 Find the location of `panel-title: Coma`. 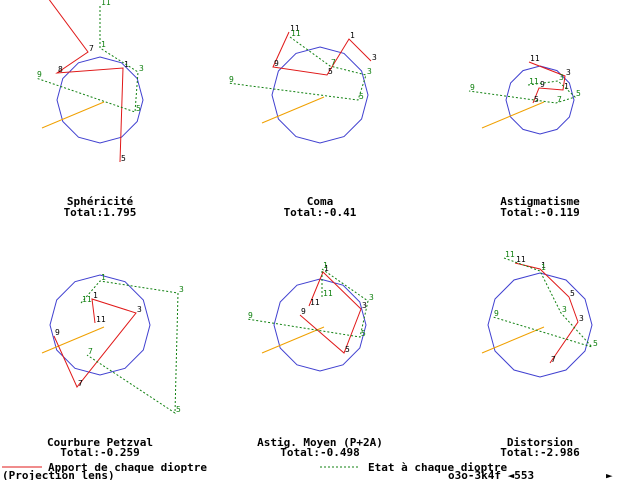

panel-title: Coma is located at coordinates (320, 201).